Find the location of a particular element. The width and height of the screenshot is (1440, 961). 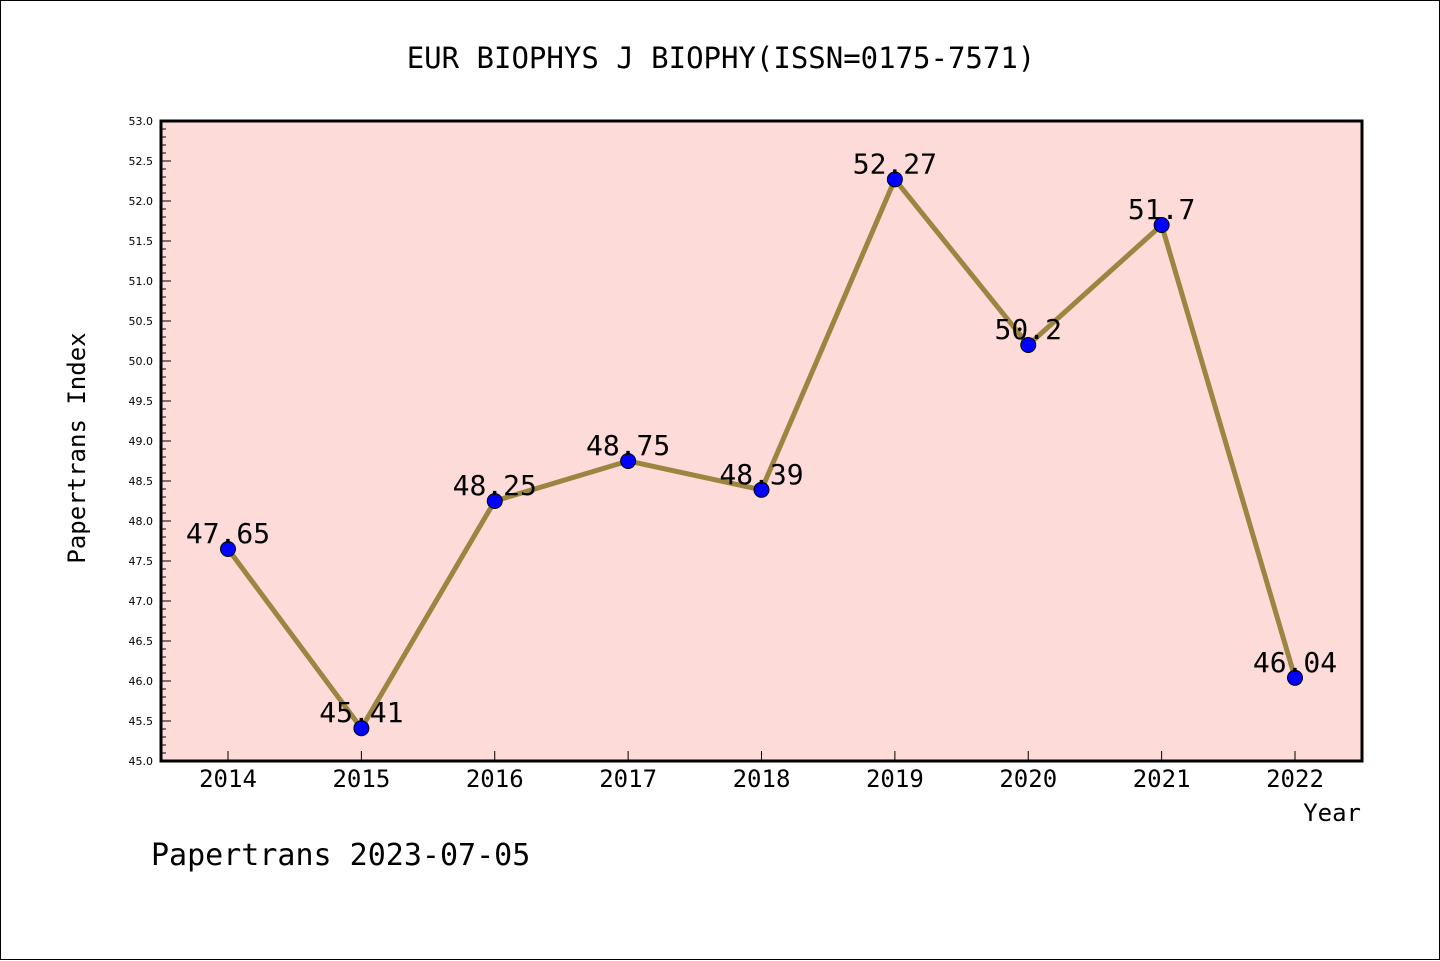

data-label: 46.04 is located at coordinates (1295, 662).